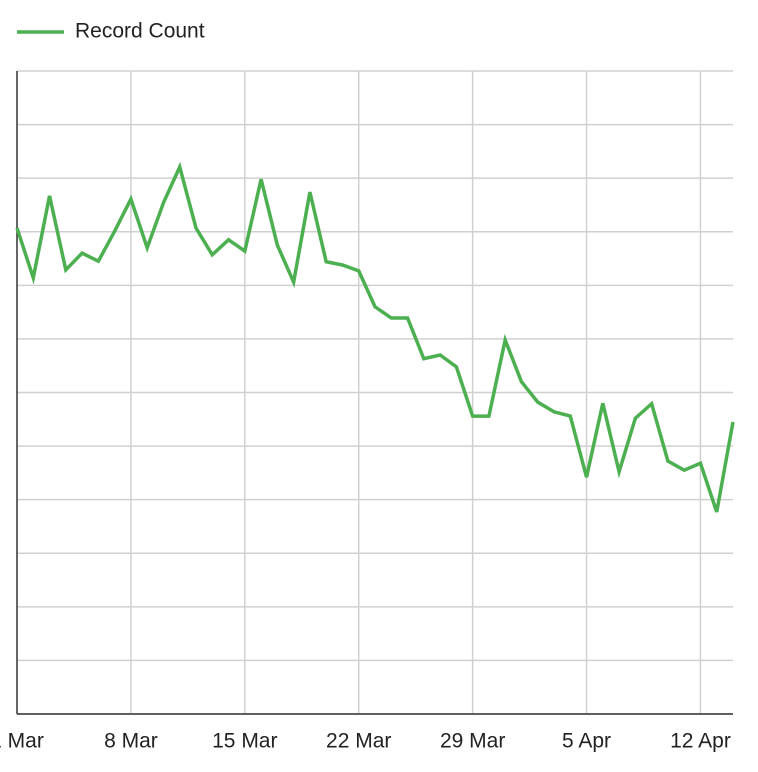 The image size is (758, 772). Describe the element at coordinates (472, 741) in the screenshot. I see `x-tick-label: 29 Mar` at that location.